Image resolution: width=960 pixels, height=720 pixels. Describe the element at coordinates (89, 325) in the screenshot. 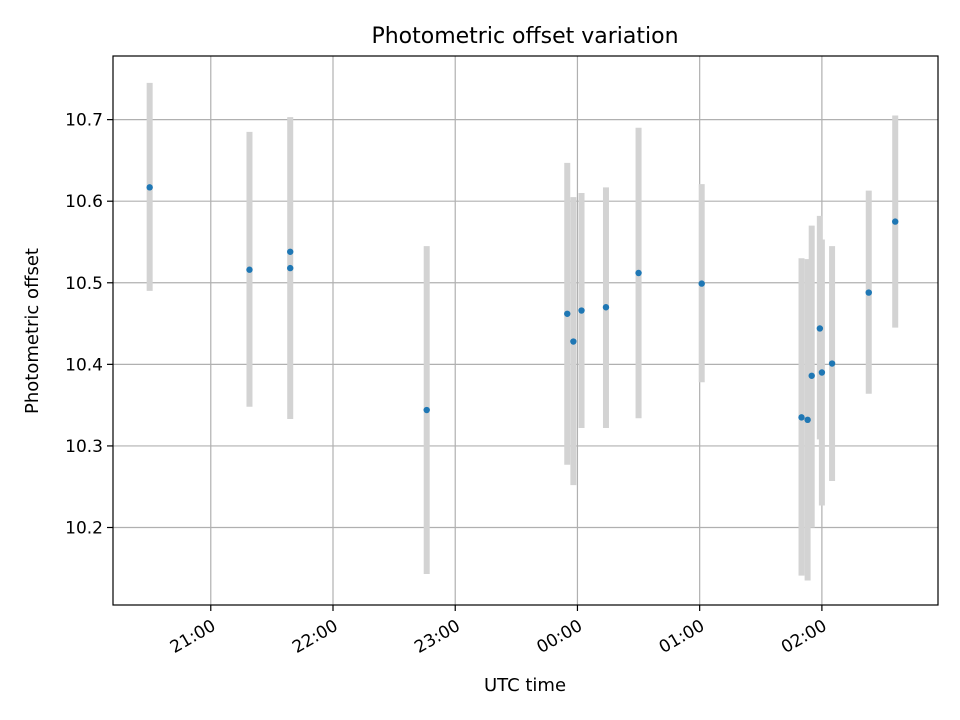

I see `y-axis-ticks: 10.2 10.3 10.4 10.5 10.6 10.7` at that location.